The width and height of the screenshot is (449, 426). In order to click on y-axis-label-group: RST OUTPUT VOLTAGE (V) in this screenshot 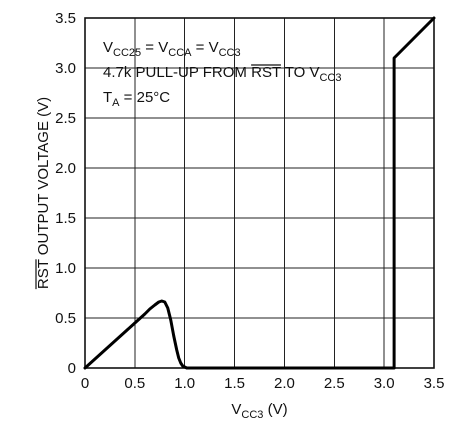, I will do `click(43, 193)`.